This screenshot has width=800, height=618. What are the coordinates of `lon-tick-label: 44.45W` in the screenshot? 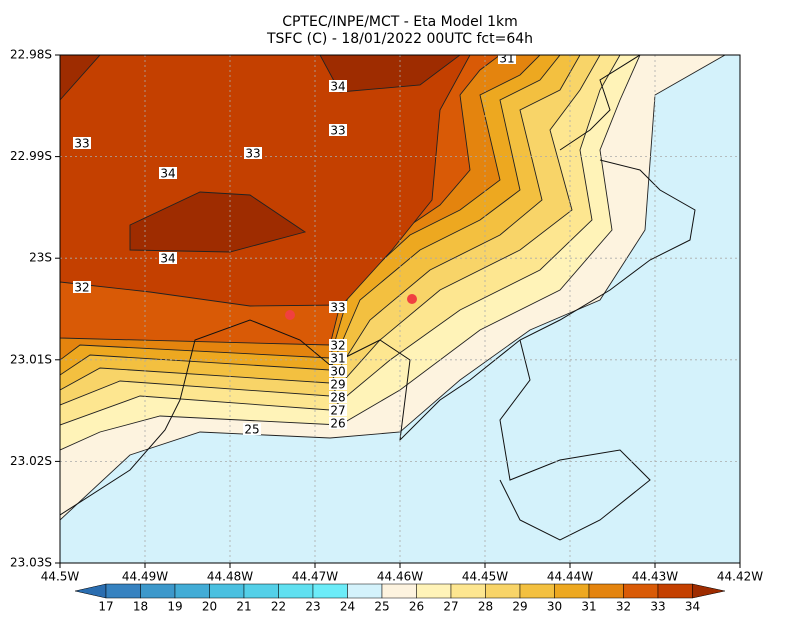 It's located at (485, 577).